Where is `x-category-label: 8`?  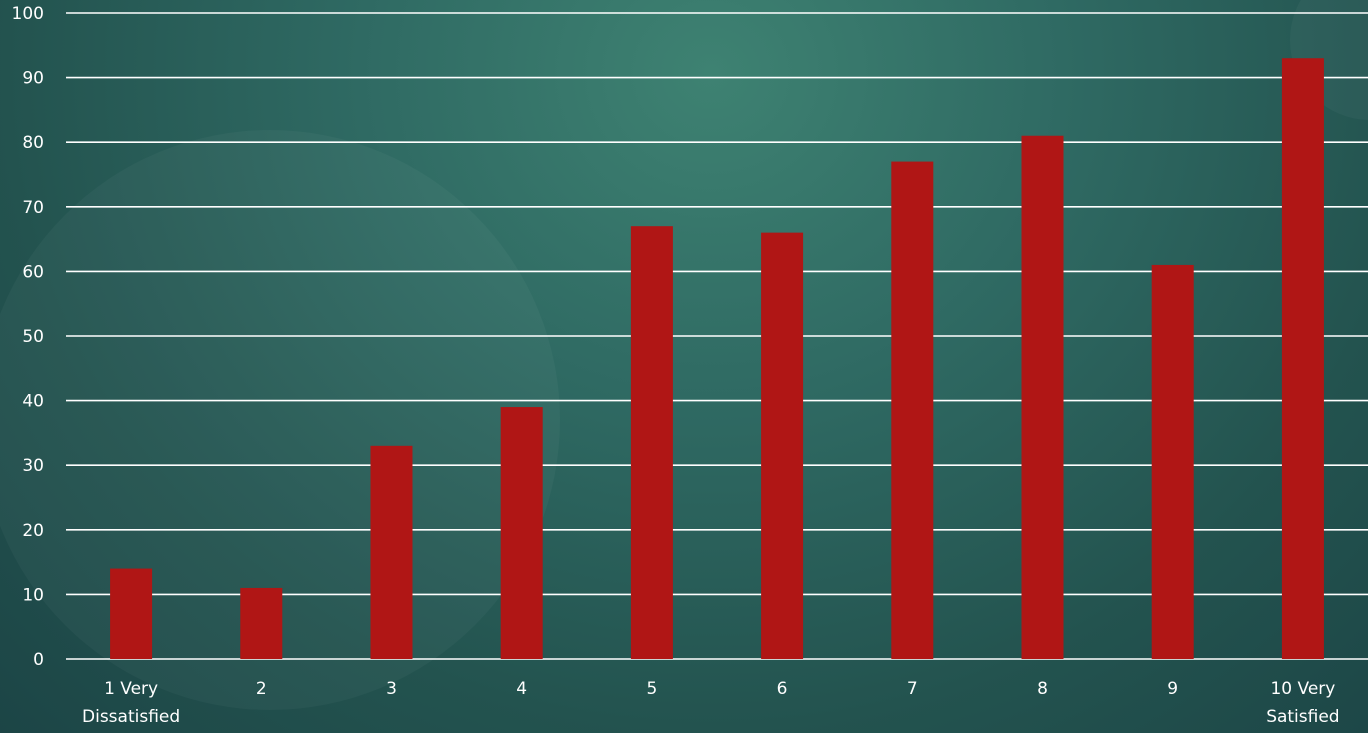 x-category-label: 8 is located at coordinates (1042, 689).